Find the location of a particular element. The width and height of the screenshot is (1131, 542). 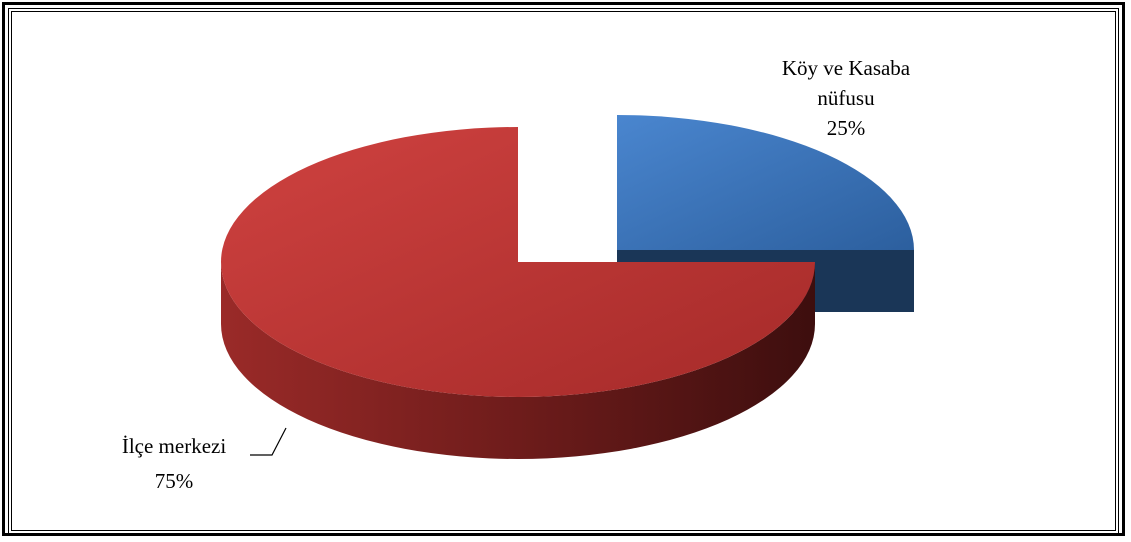

slice-percent-1: 25% is located at coordinates (846, 128).